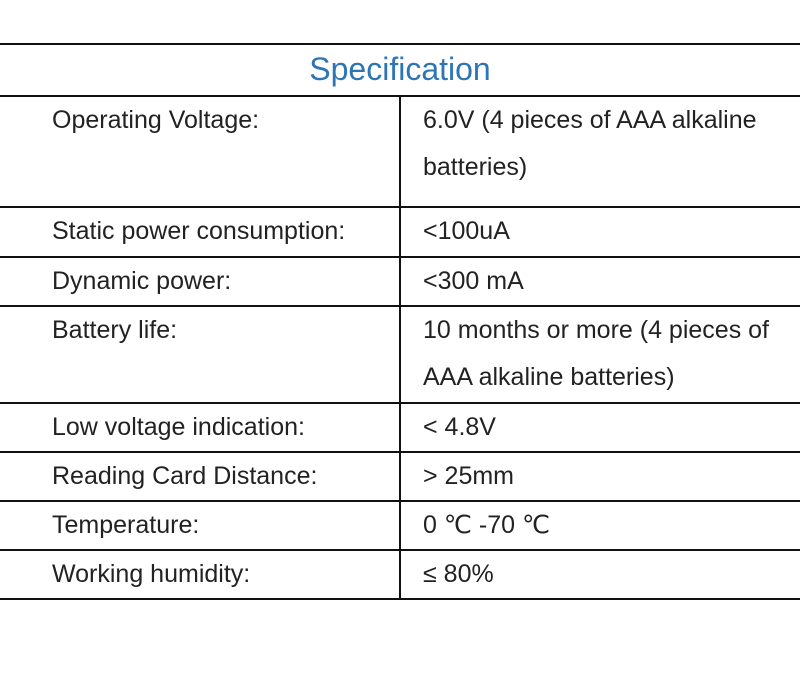 The width and height of the screenshot is (800, 676). Describe the element at coordinates (200, 232) in the screenshot. I see `spec-label: Static power consumption:` at that location.